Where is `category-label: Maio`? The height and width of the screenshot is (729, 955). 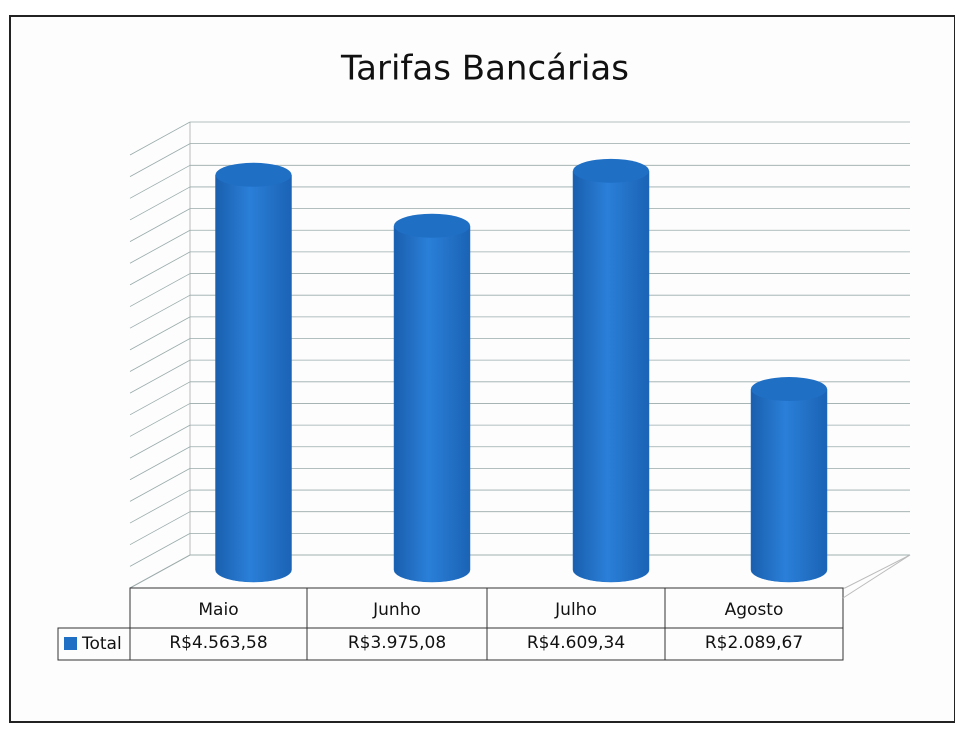 category-label: Maio is located at coordinates (218, 610).